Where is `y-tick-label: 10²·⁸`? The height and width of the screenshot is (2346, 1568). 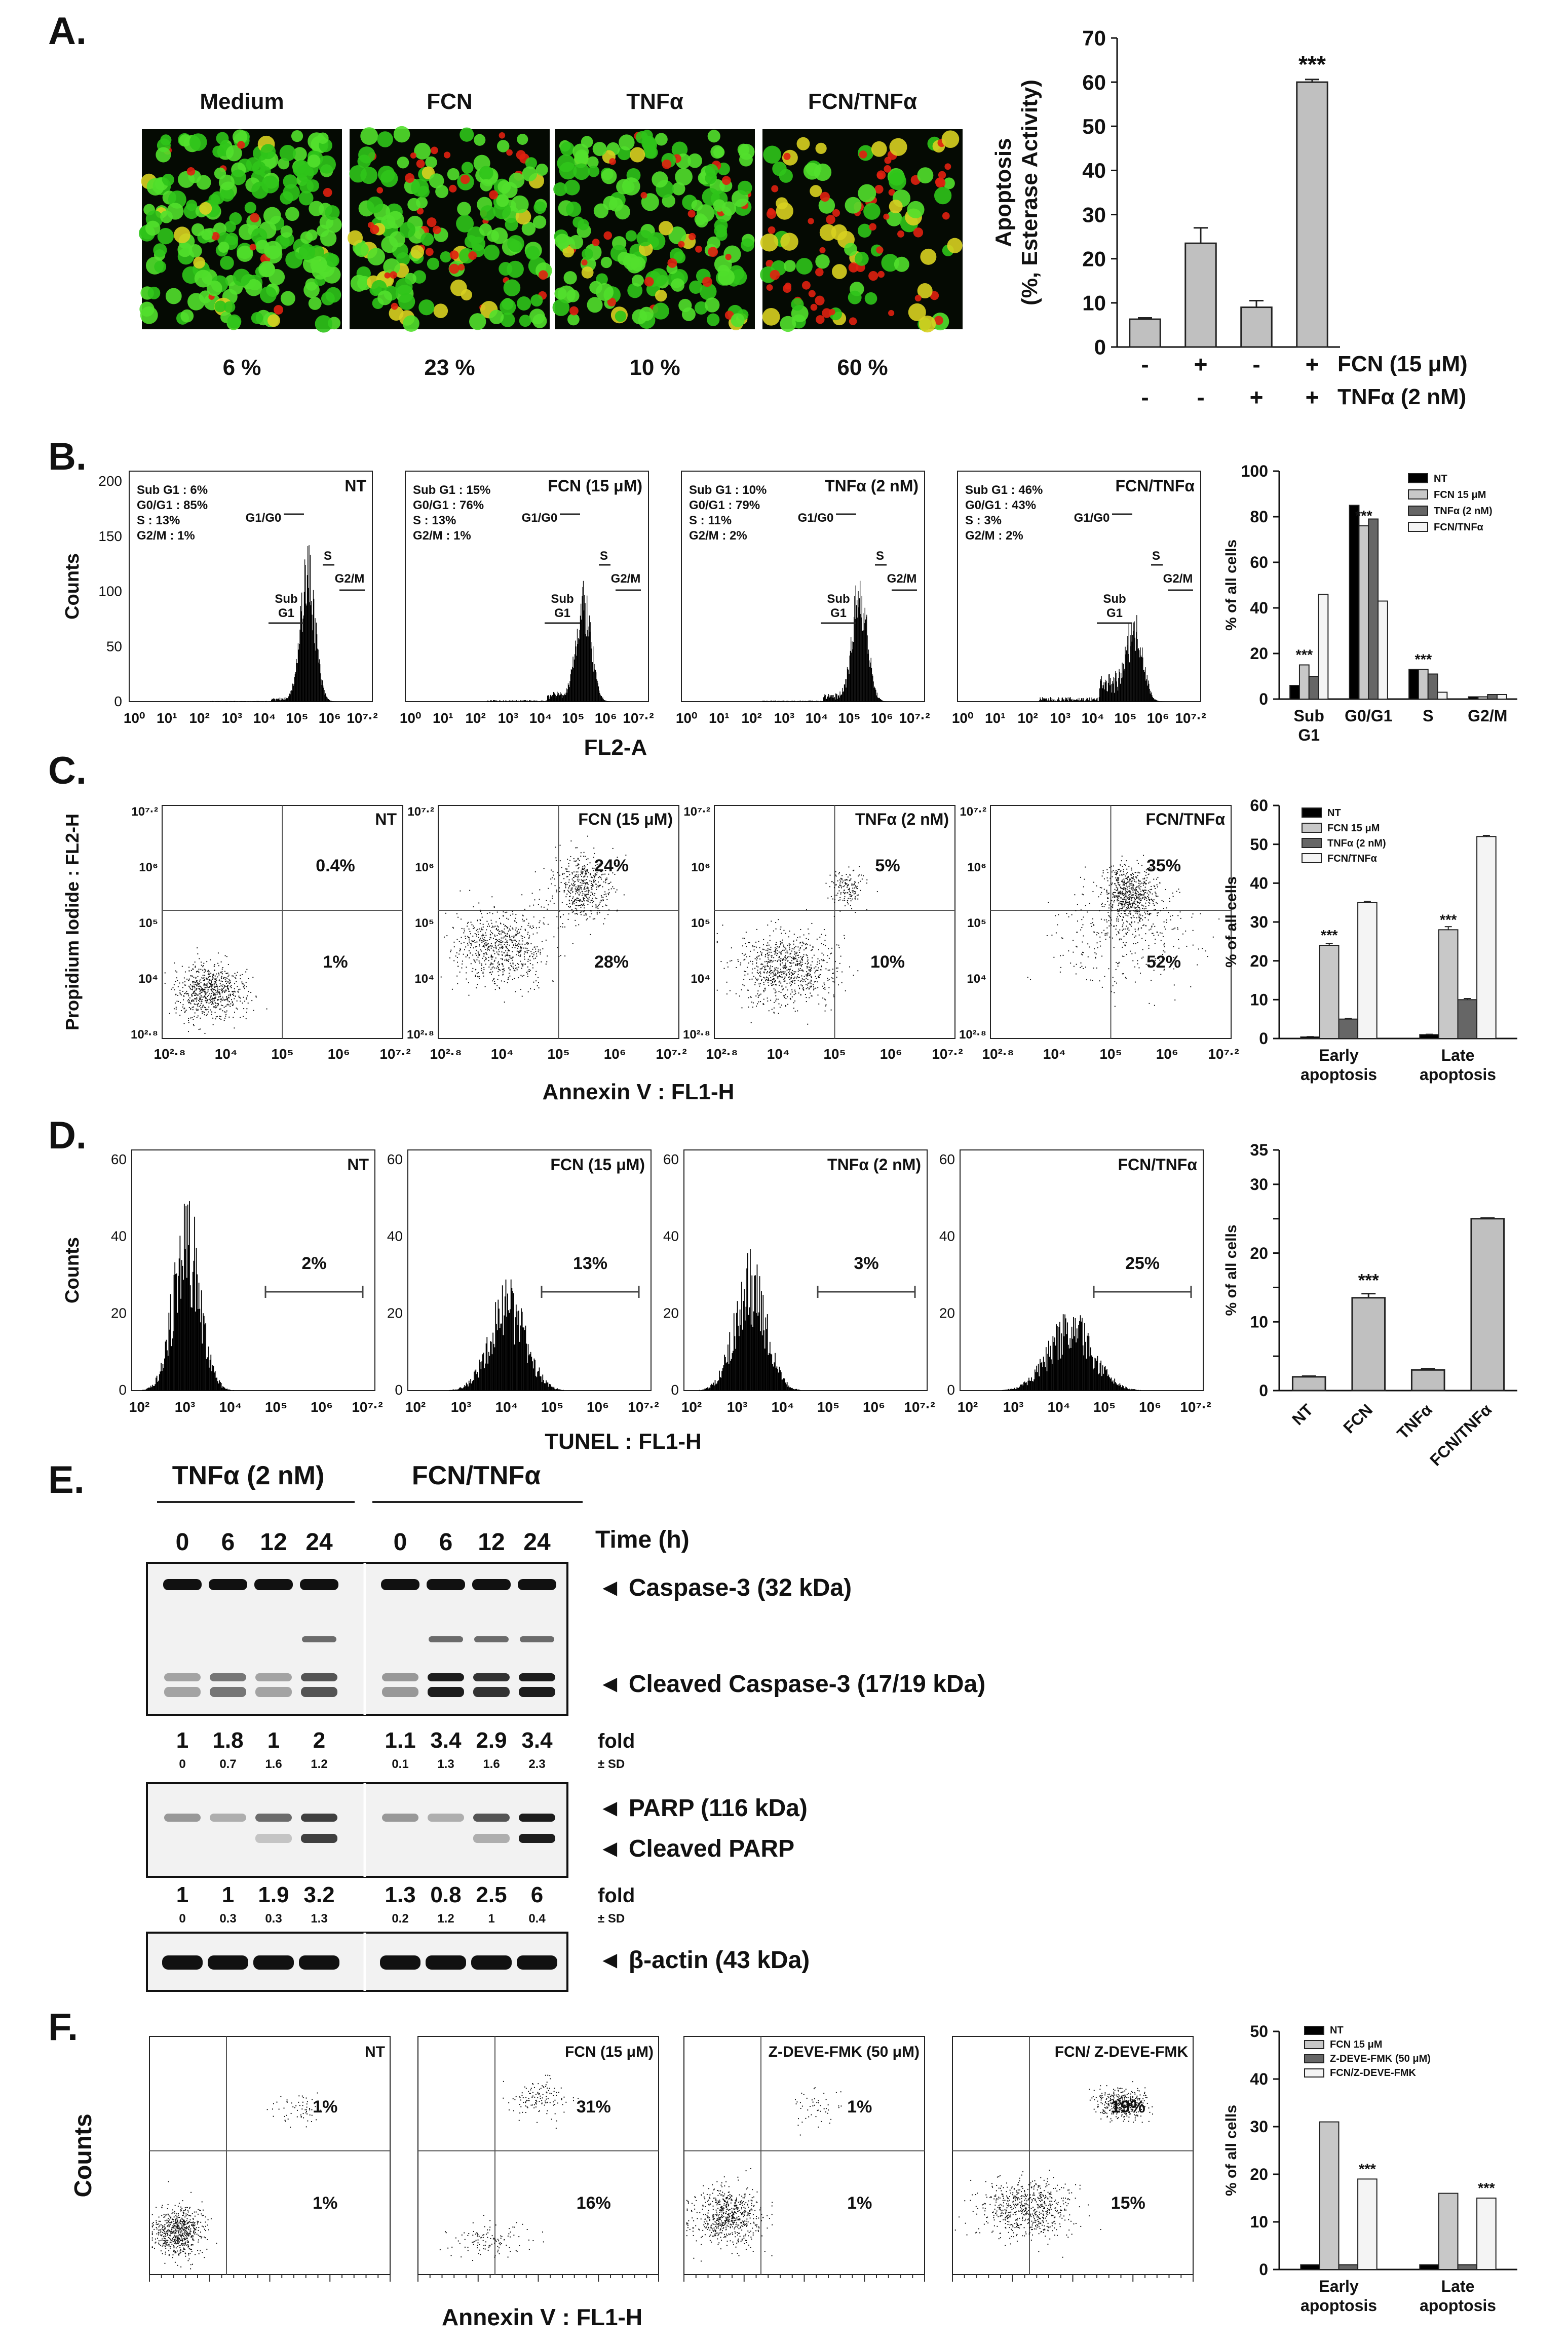 y-tick-label: 10²·⁸ is located at coordinates (420, 1035).